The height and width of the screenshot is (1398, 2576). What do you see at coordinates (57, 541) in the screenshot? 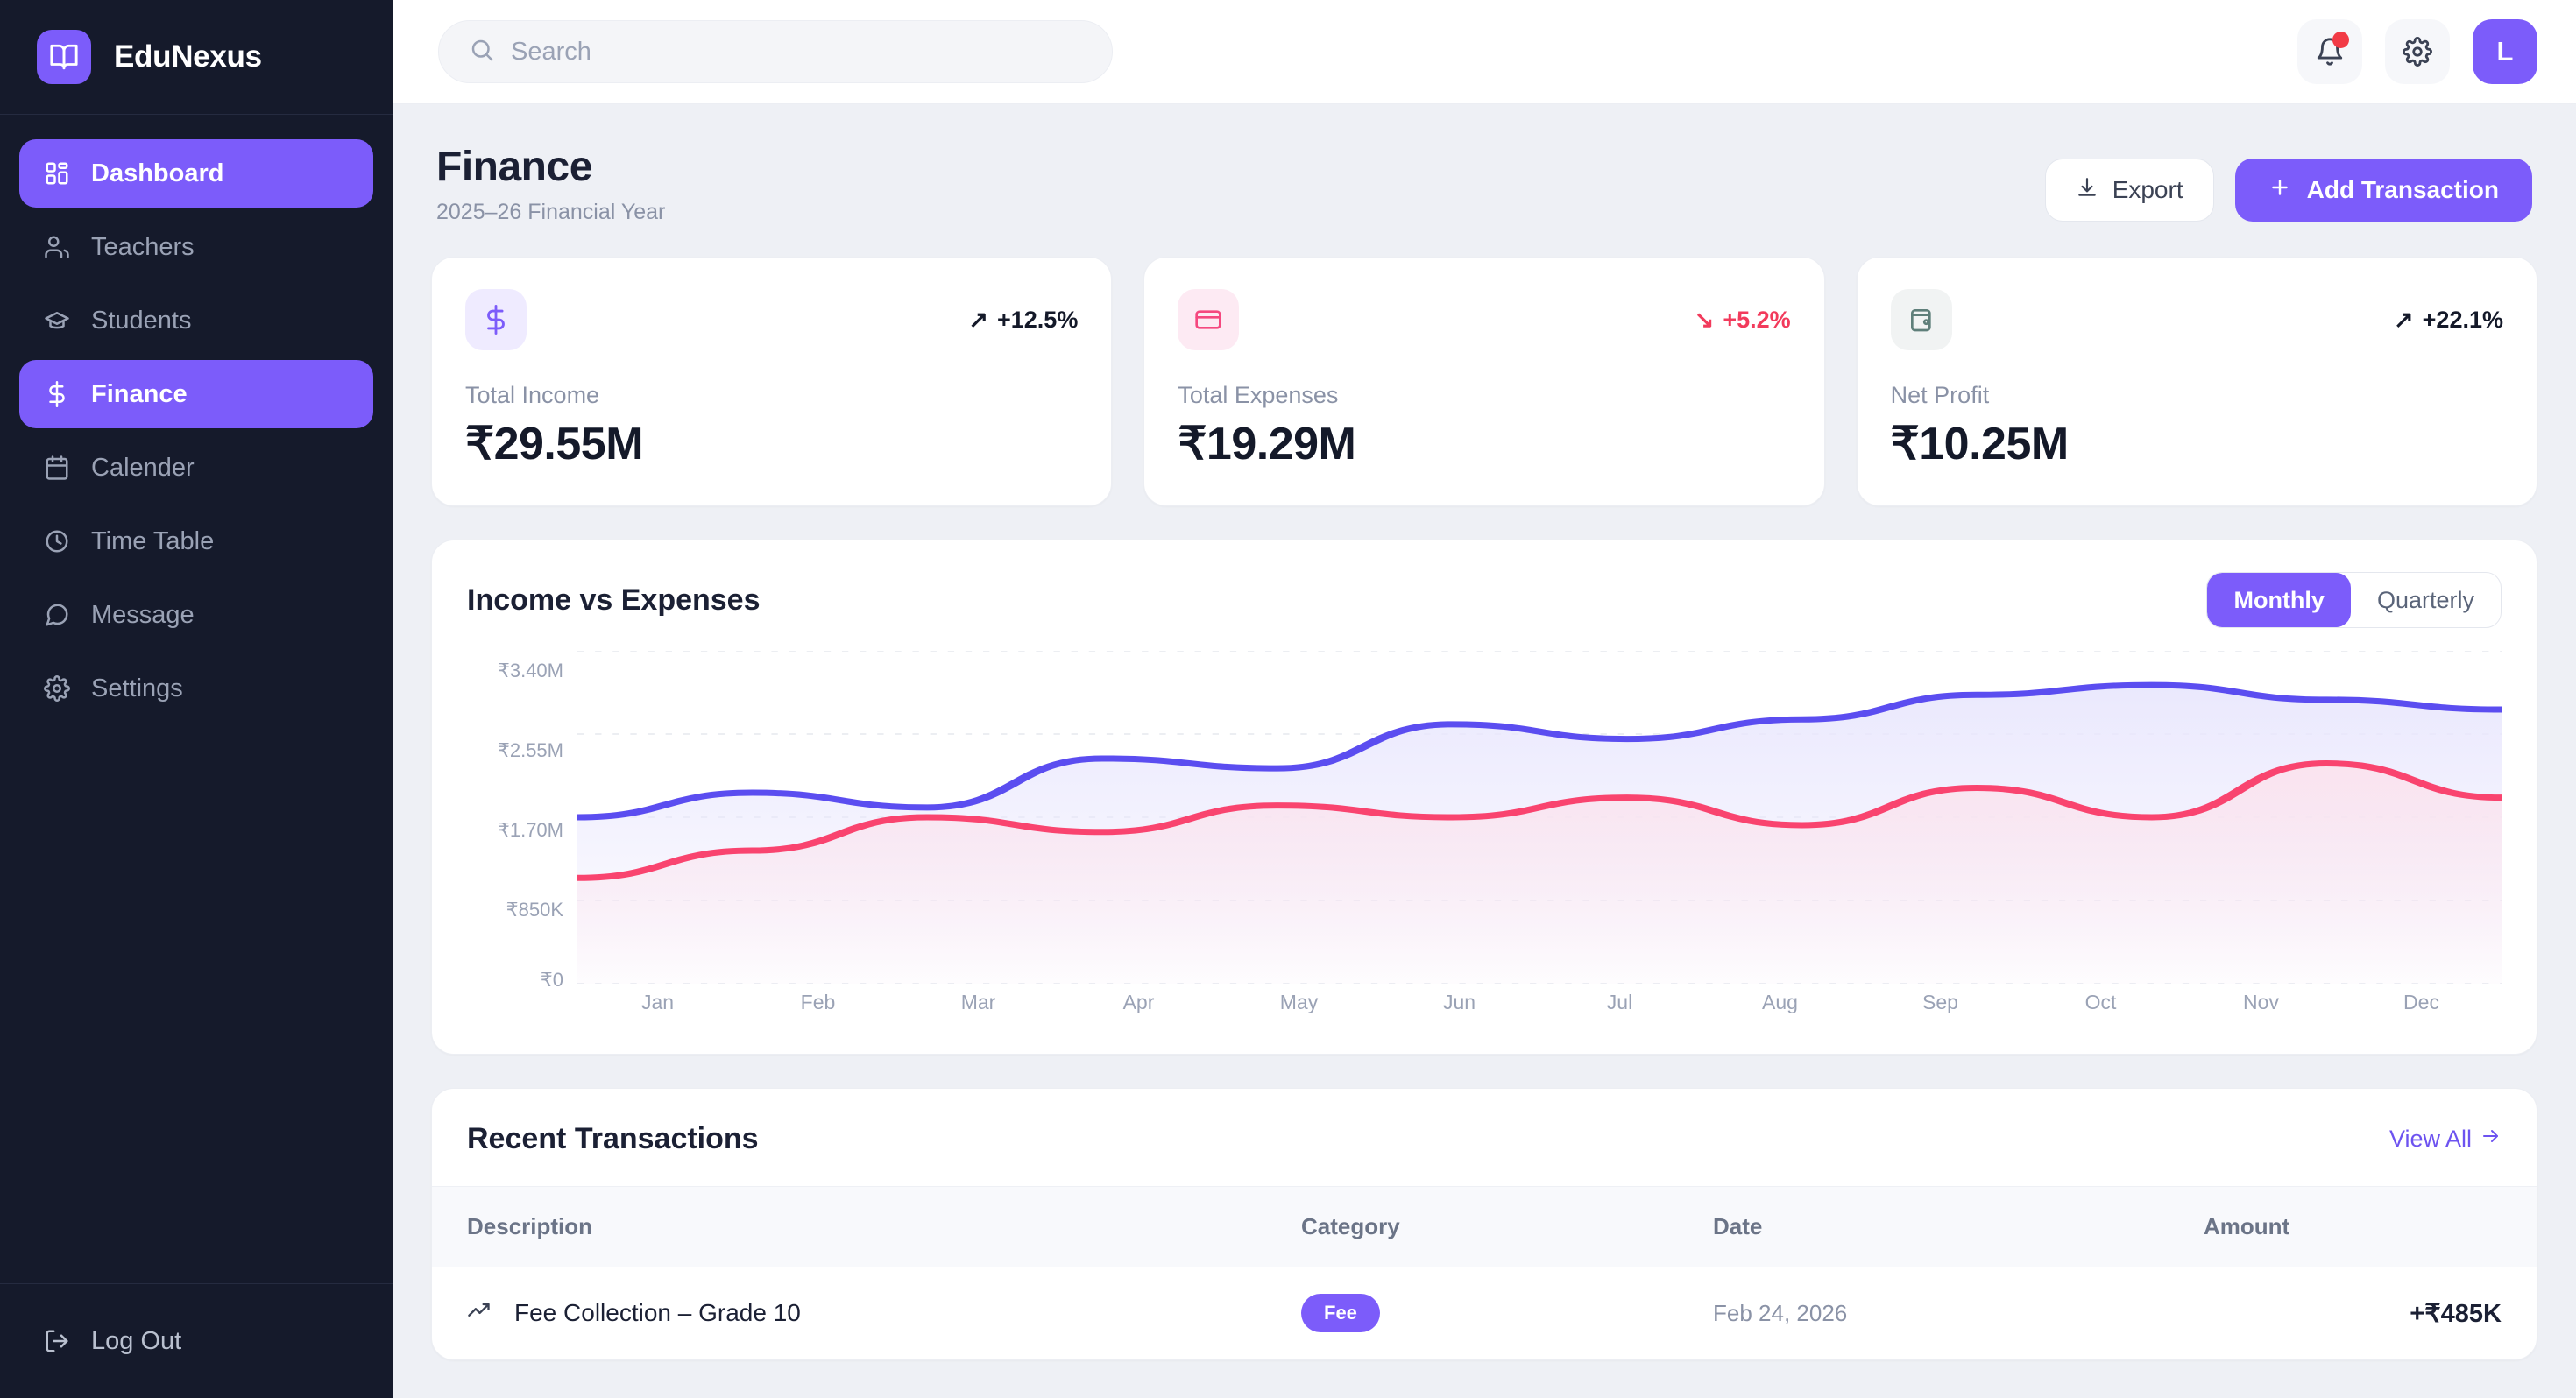
I see `clock-icon` at bounding box center [57, 541].